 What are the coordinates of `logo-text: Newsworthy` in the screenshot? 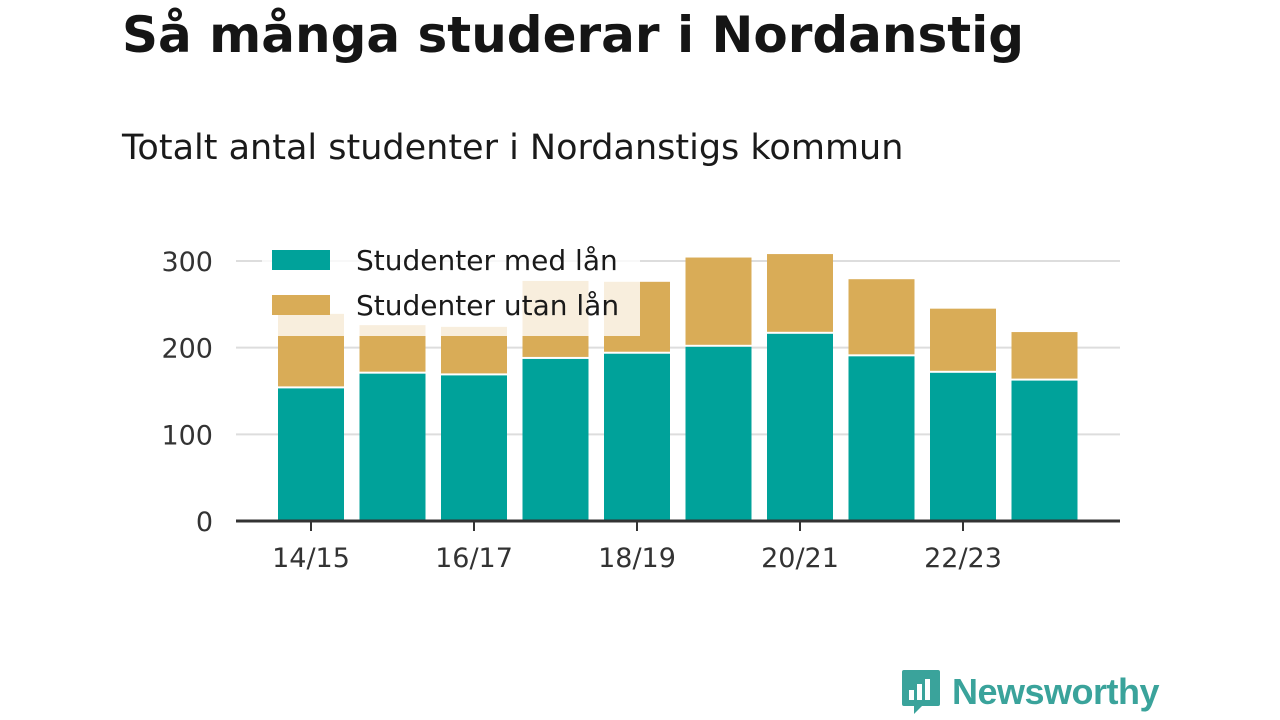 It's located at (1056, 691).